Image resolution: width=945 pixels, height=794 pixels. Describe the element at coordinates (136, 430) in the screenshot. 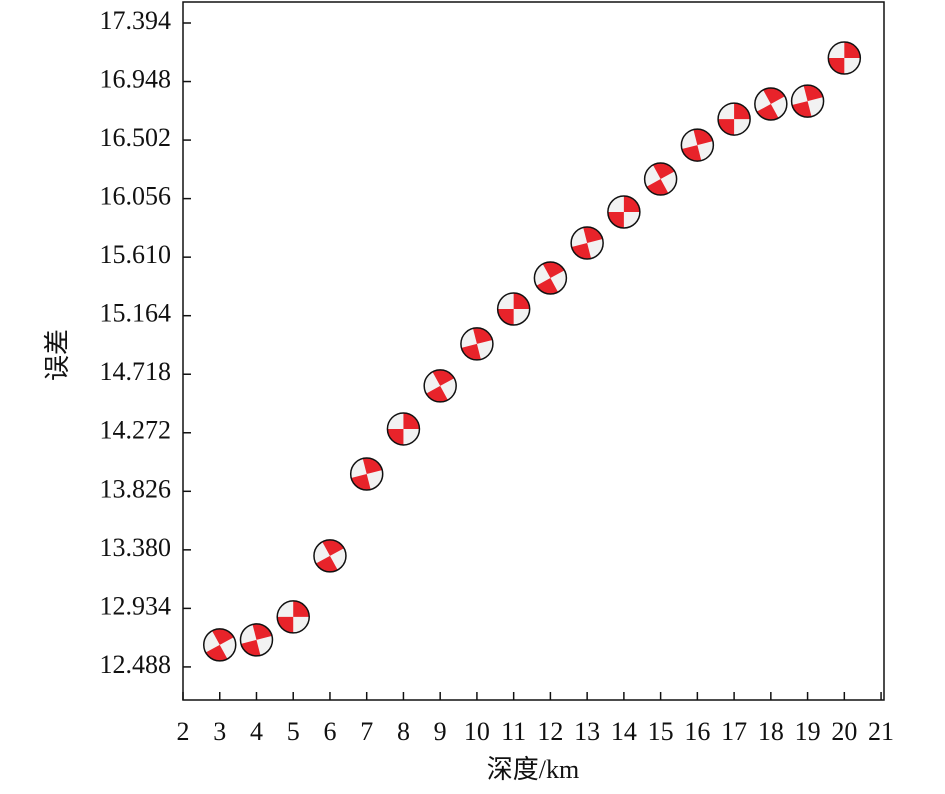

I see `y-tick-label: 14.272` at that location.